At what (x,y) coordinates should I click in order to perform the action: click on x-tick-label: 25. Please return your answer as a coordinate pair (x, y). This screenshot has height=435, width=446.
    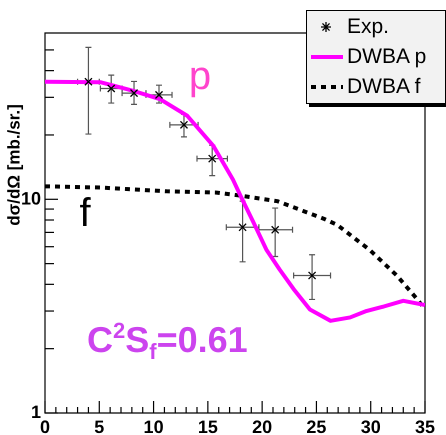
    Looking at the image, I should click on (316, 425).